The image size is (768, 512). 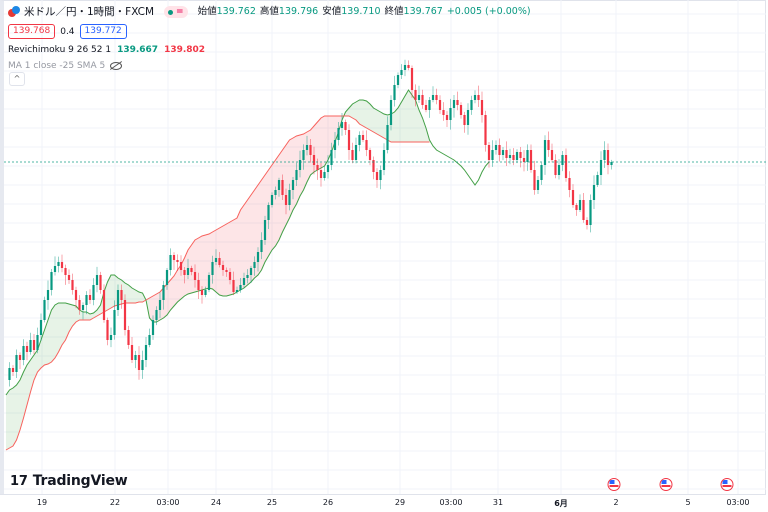 I want to click on indicator-row: Revichimoku 9 26 52 1 139.667 139.802, so click(x=269, y=50).